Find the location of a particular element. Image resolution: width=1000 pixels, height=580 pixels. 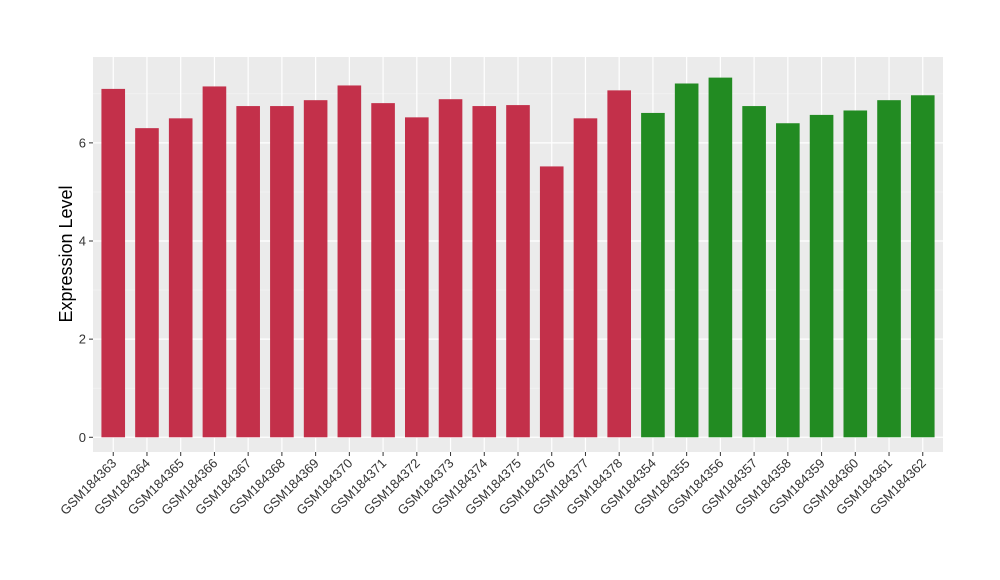

bar-GSM184355 is located at coordinates (686, 260).